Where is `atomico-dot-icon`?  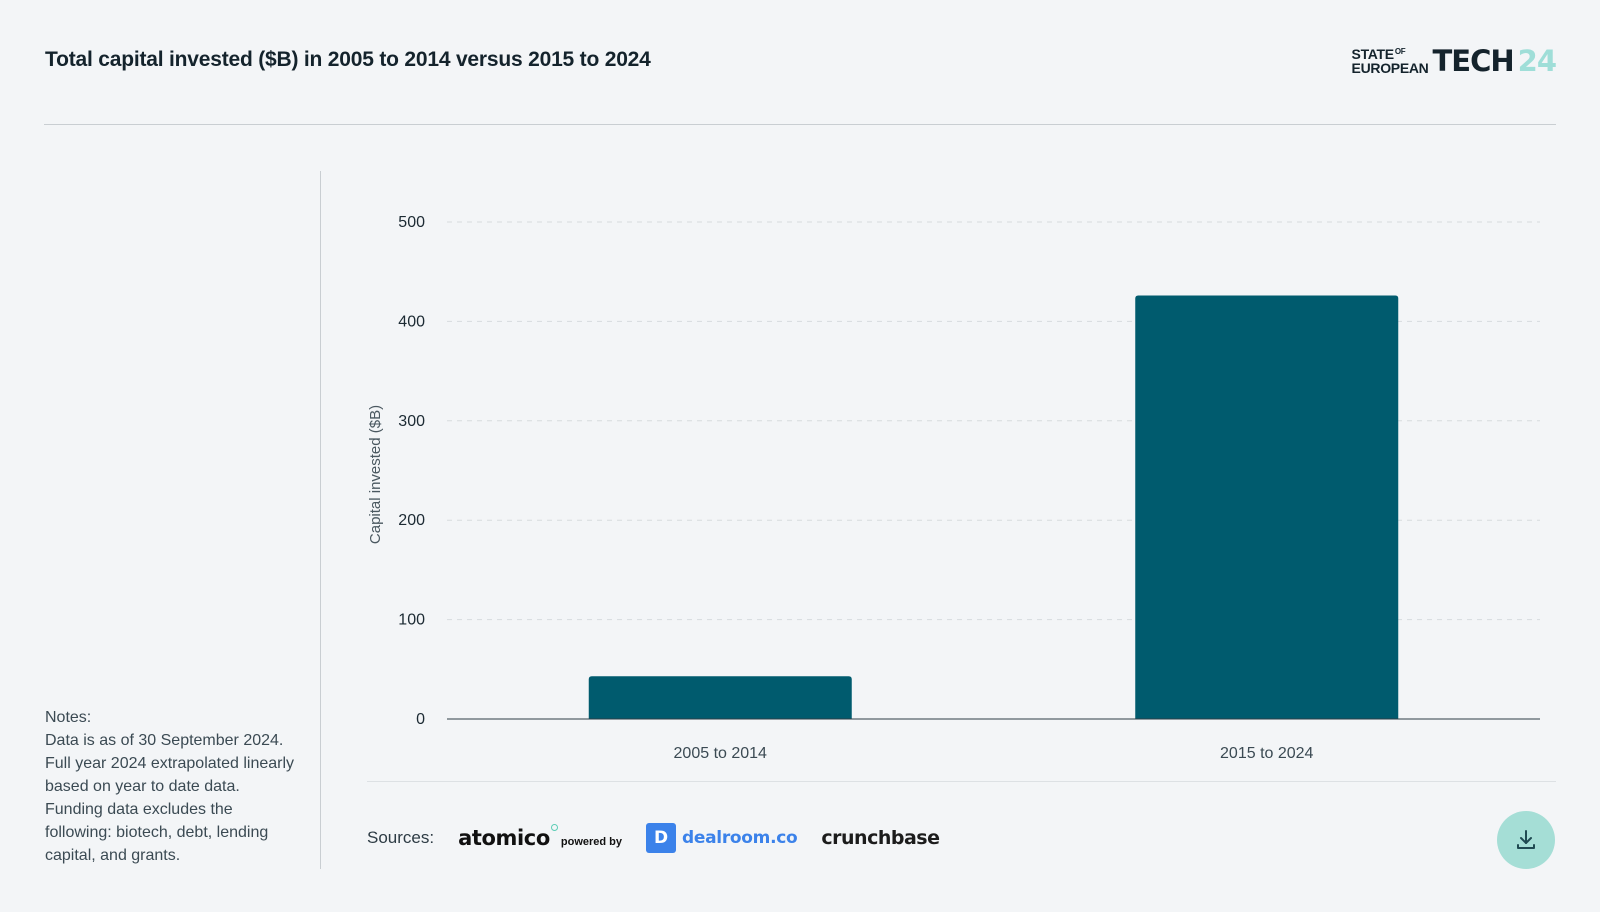
atomico-dot-icon is located at coordinates (554, 827).